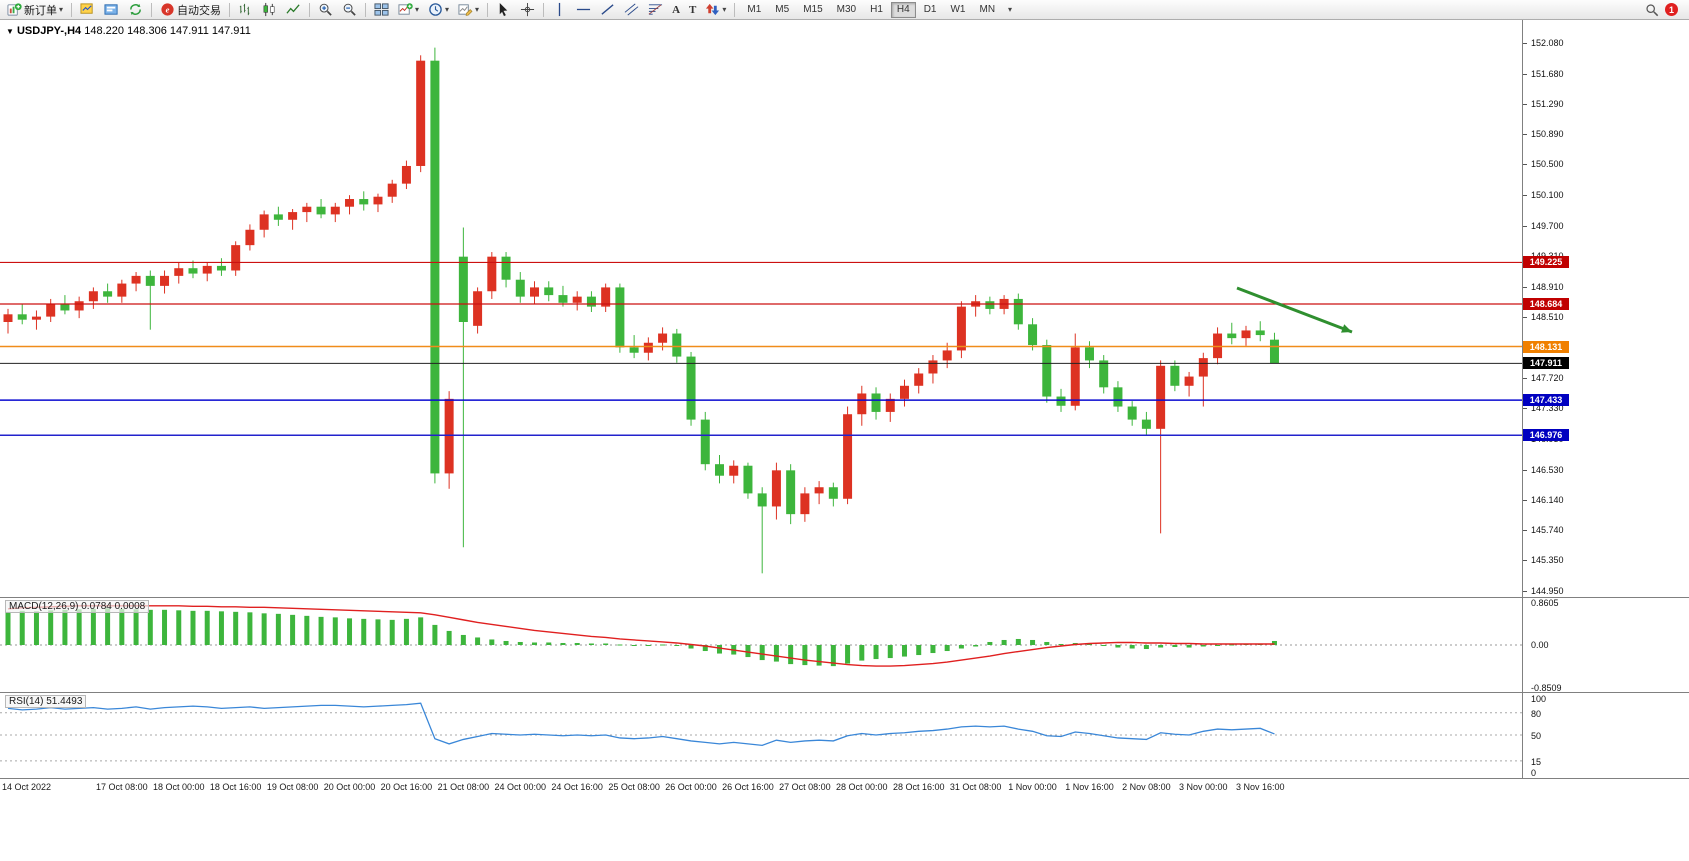  Describe the element at coordinates (607, 10) in the screenshot. I see `trendline-button` at that location.